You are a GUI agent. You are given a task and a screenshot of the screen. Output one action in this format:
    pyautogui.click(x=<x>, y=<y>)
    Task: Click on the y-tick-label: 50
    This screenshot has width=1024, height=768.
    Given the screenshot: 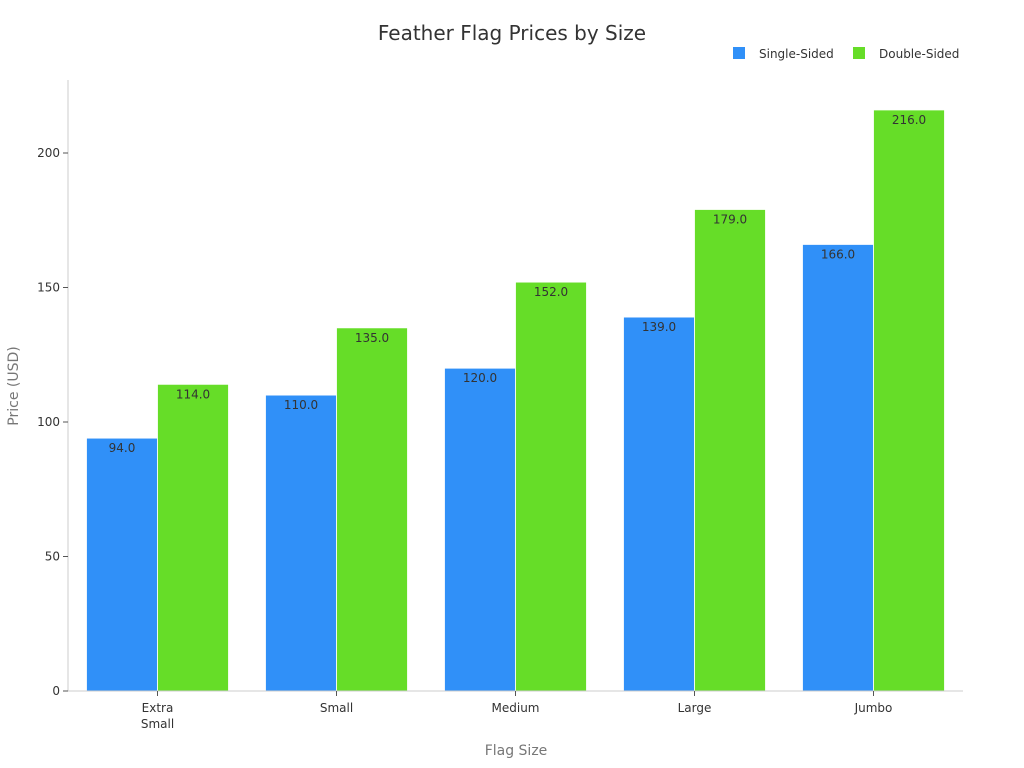 What is the action you would take?
    pyautogui.click(x=52, y=557)
    